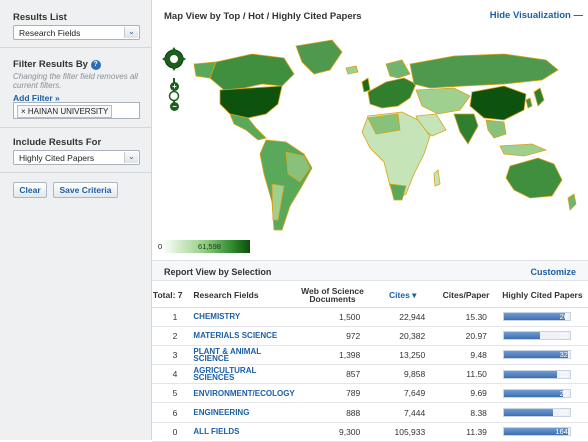 The width and height of the screenshot is (588, 442). I want to click on table-row: 3 PLANT & ANIMAL SCIENCE 1,398 13,250 9.48 32, so click(370, 355).